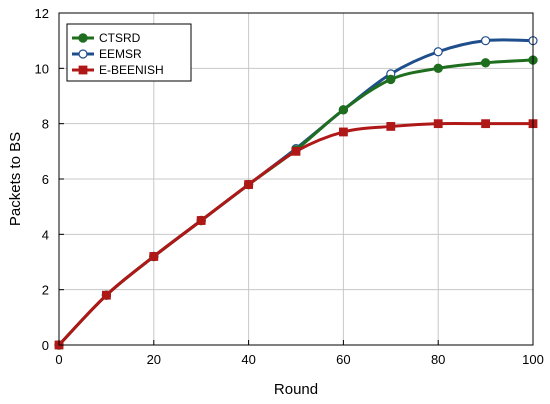  Describe the element at coordinates (248, 359) in the screenshot. I see `x-tick-label: 40` at that location.